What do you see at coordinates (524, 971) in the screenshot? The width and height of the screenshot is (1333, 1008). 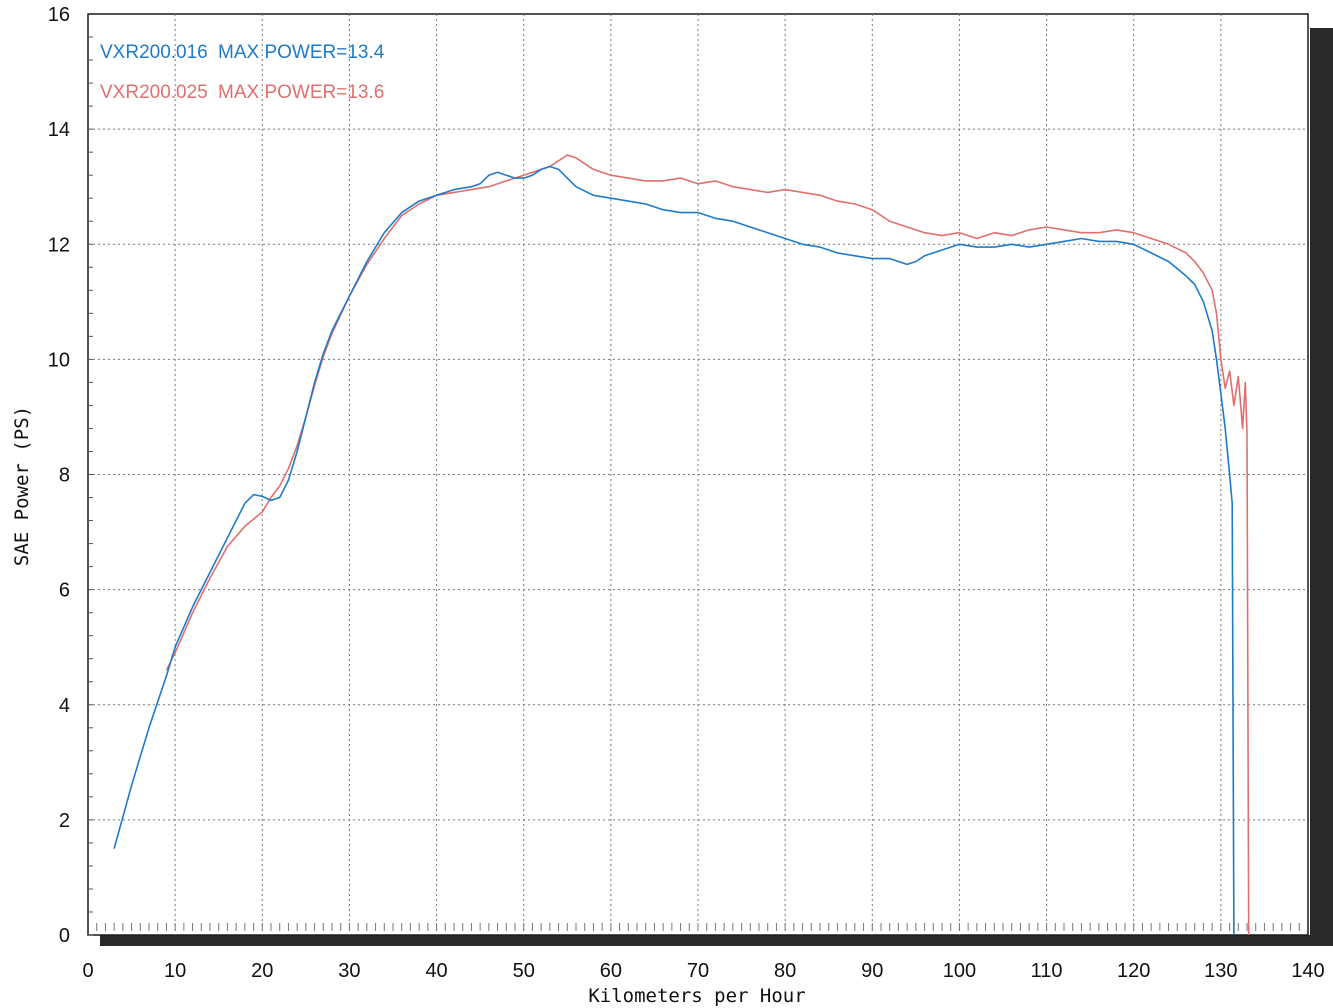 I see `x-tick-label: 50` at bounding box center [524, 971].